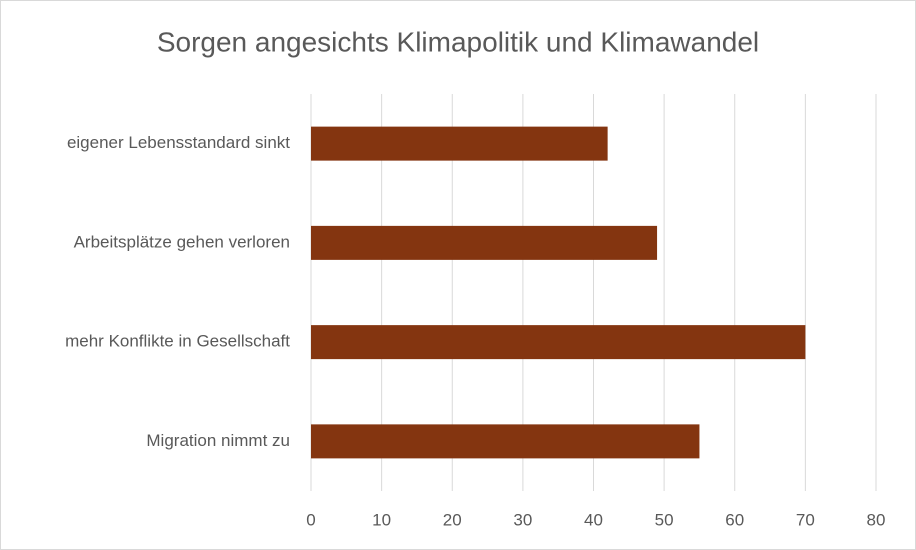  I want to click on x-tick-label: 30, so click(522, 519).